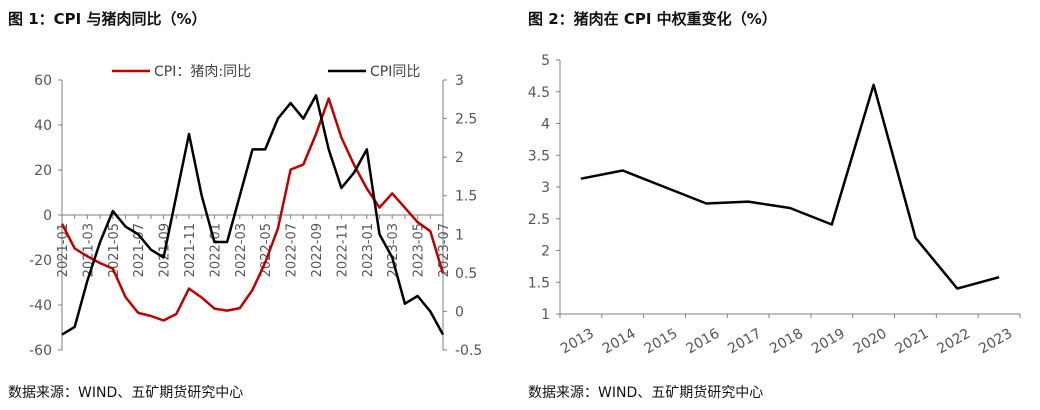 The height and width of the screenshot is (410, 1040). I want to click on x-tick-label: 2023-03, so click(393, 250).